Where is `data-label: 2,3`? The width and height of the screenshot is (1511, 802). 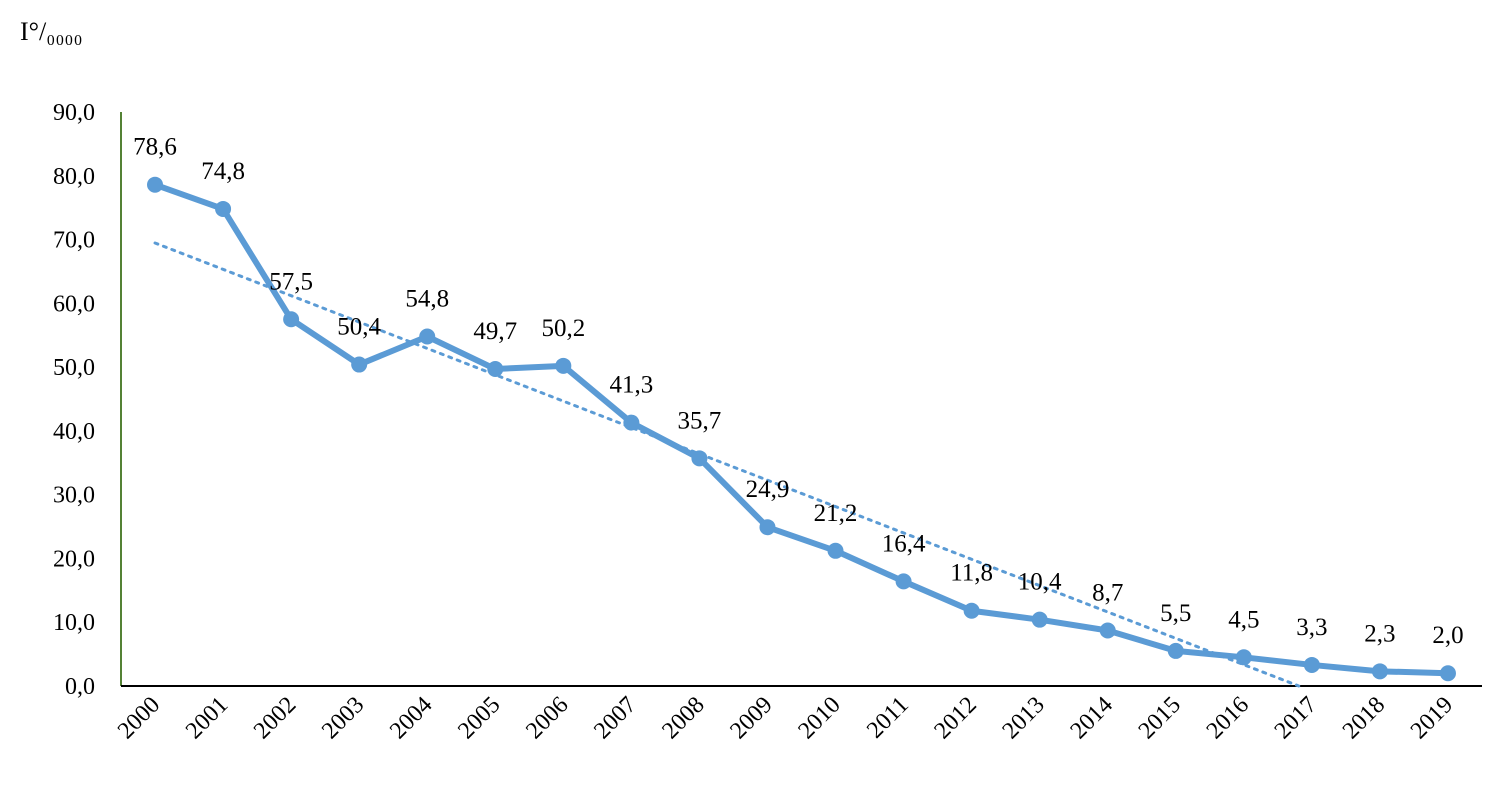 data-label: 2,3 is located at coordinates (1379, 633).